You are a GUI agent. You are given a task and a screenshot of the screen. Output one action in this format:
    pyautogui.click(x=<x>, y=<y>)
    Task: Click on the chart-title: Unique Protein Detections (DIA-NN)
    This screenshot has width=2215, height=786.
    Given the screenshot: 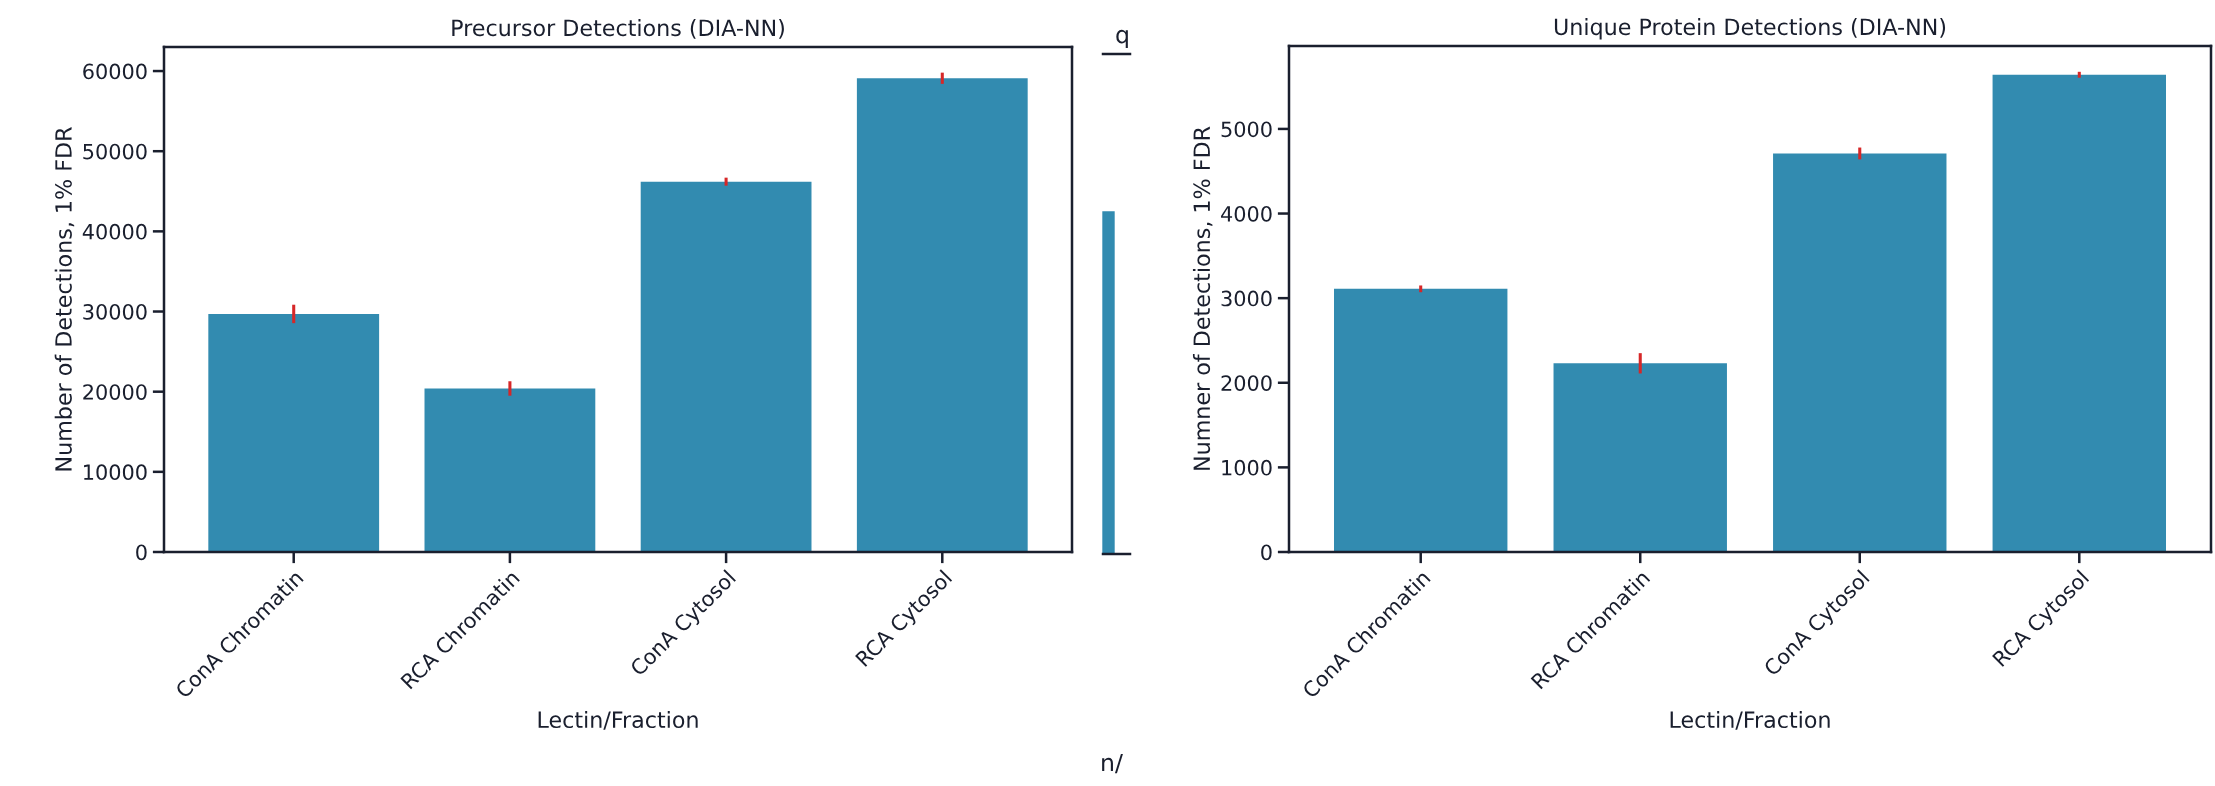 What is the action you would take?
    pyautogui.click(x=1750, y=29)
    